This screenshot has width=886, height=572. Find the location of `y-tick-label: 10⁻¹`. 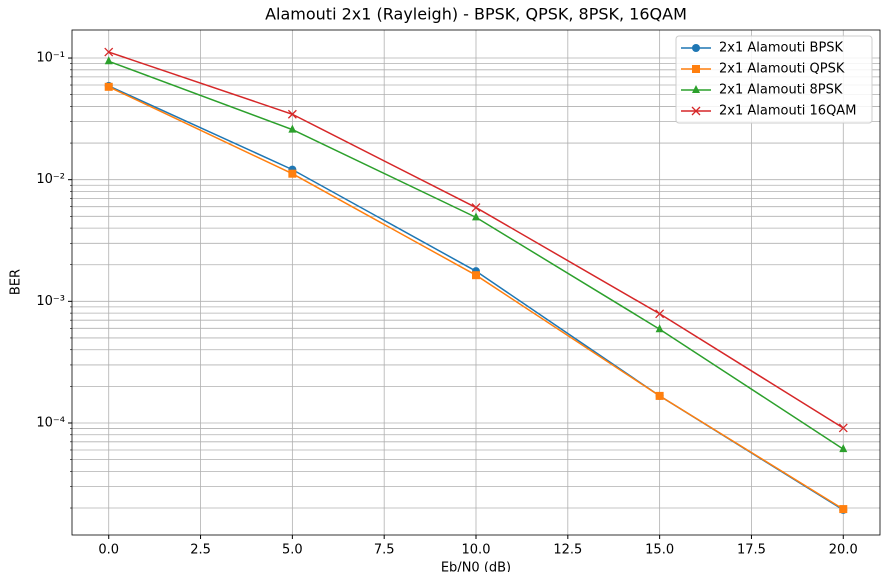

y-tick-label: 10⁻¹ is located at coordinates (50, 58).